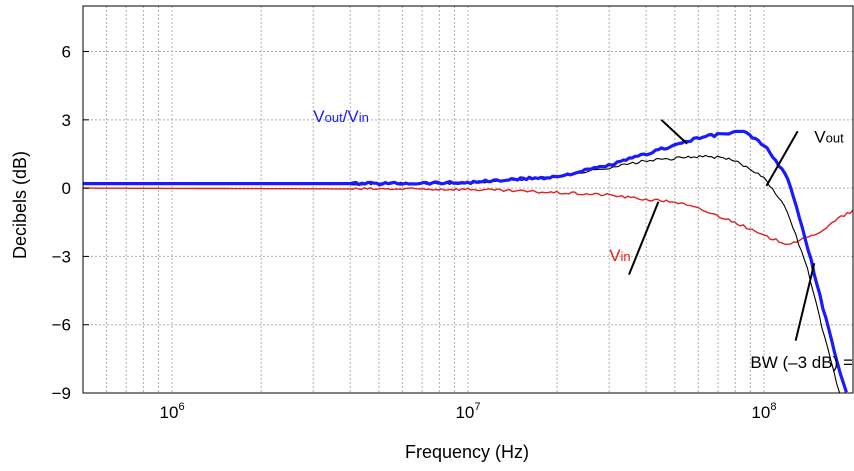 This screenshot has height=471, width=854. What do you see at coordinates (66, 52) in the screenshot?
I see `y-tick-label: 6` at bounding box center [66, 52].